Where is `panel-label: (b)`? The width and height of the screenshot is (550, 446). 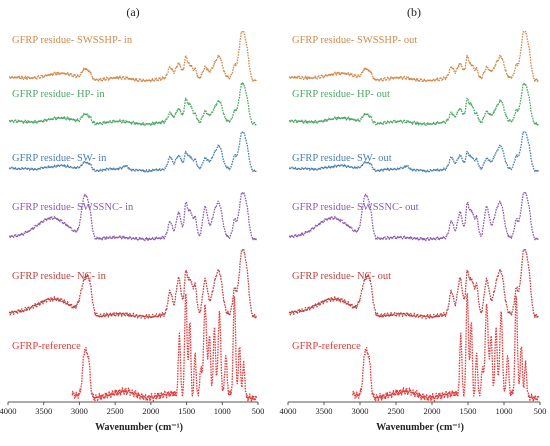
panel-label: (b) is located at coordinates (414, 12).